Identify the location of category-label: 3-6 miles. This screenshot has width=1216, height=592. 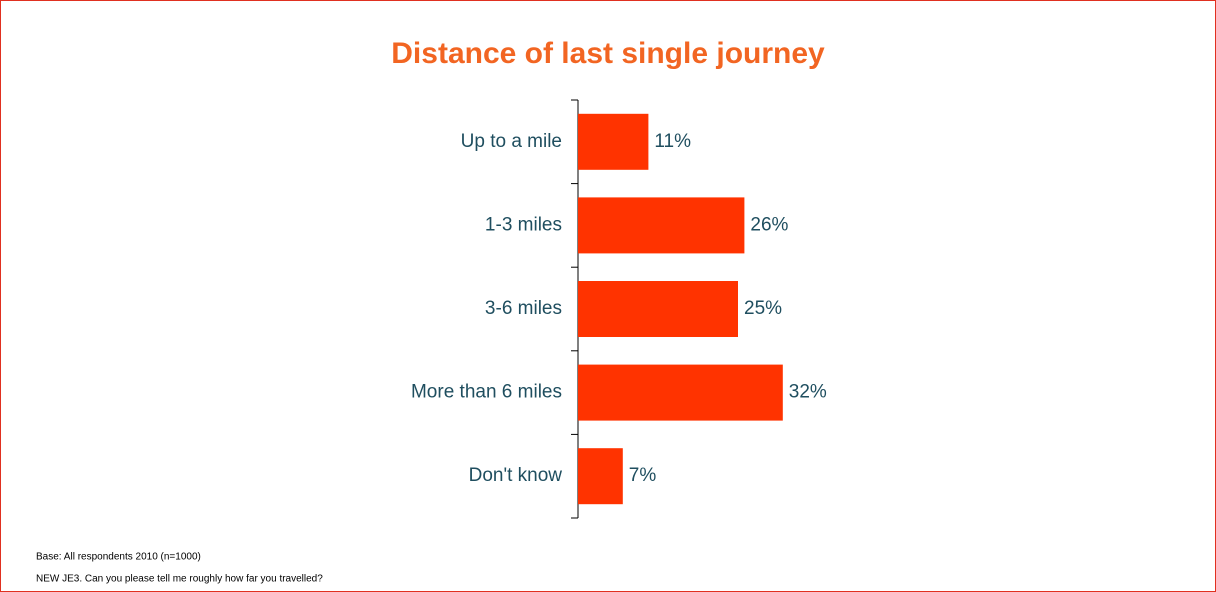
(523, 308).